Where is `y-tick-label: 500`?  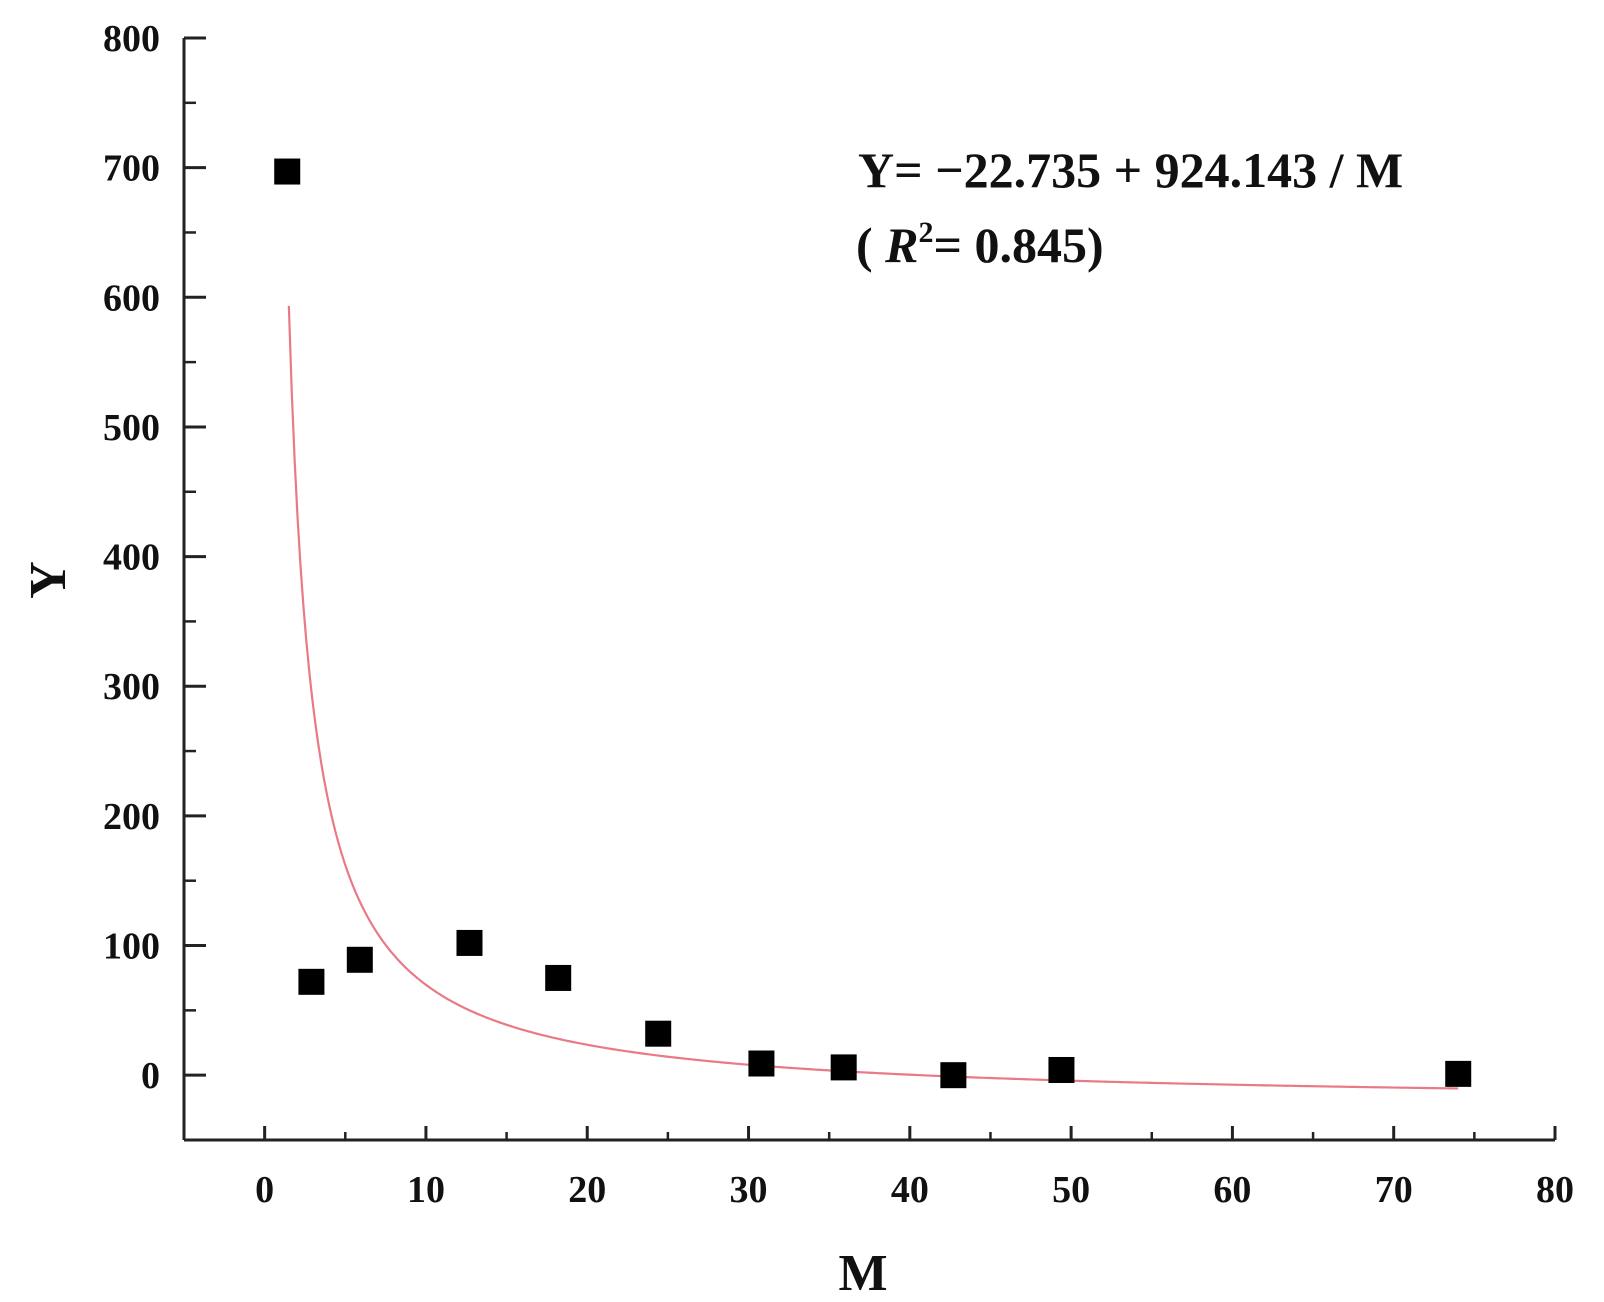 y-tick-label: 500 is located at coordinates (131, 428).